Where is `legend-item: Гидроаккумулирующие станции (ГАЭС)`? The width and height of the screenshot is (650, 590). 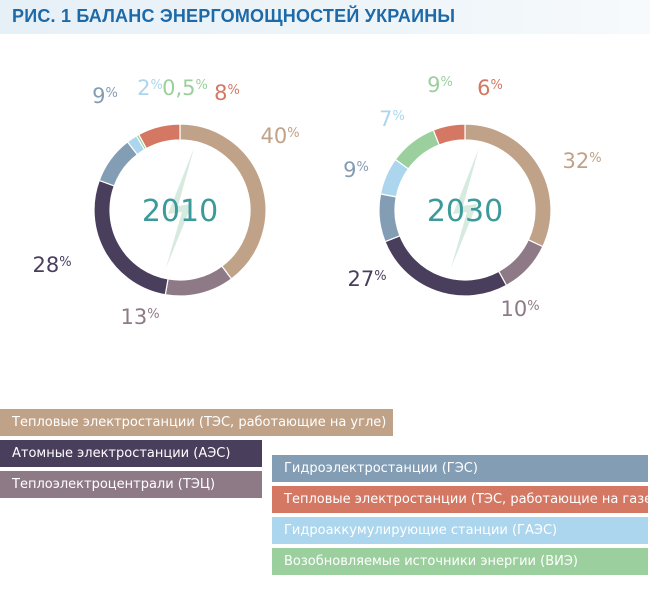 legend-item: Гидроаккумулирующие станции (ГАЭС) is located at coordinates (460, 530).